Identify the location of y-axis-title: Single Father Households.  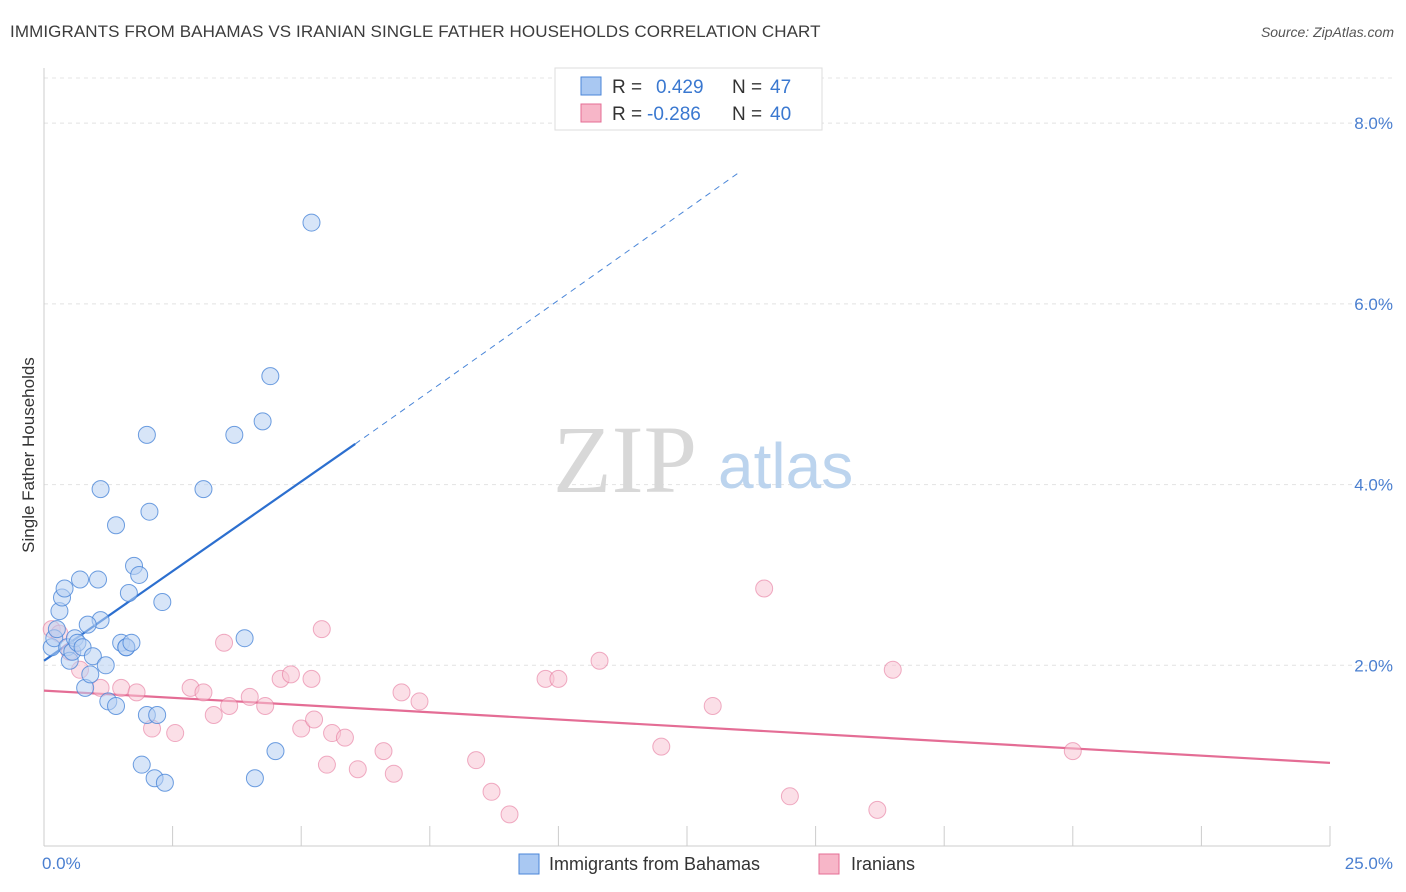
(28, 455).